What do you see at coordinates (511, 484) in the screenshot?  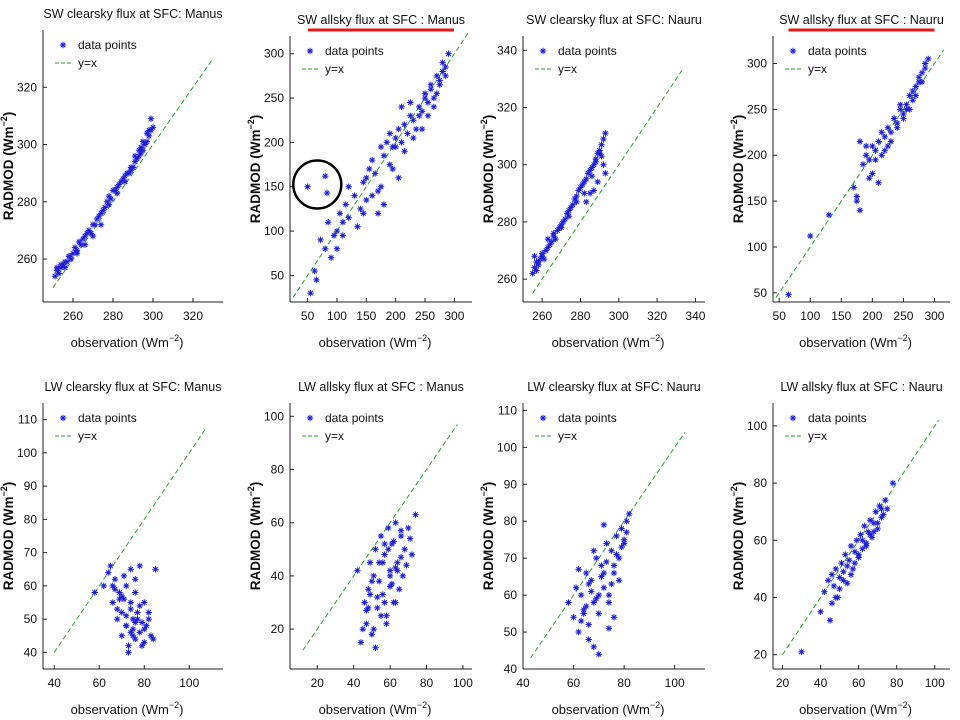 I see `y-tick-label: 90` at bounding box center [511, 484].